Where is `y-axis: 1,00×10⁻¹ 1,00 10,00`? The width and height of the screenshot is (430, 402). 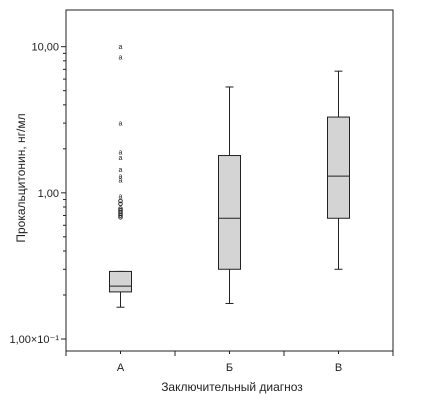
y-axis: 1,00×10⁻¹ 1,00 10,00 is located at coordinates (37, 194).